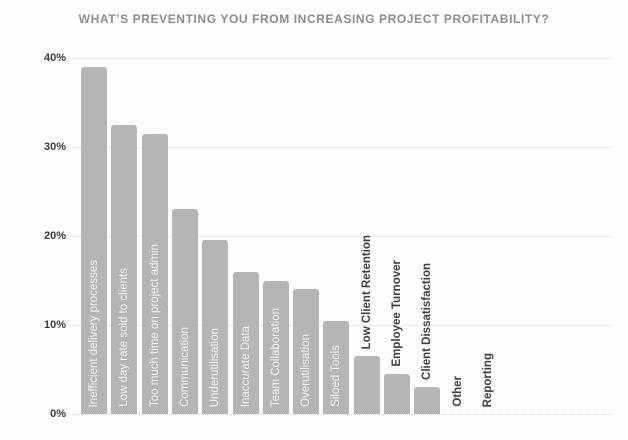  Describe the element at coordinates (342, 414) in the screenshot. I see `x-axis-baseline` at that location.